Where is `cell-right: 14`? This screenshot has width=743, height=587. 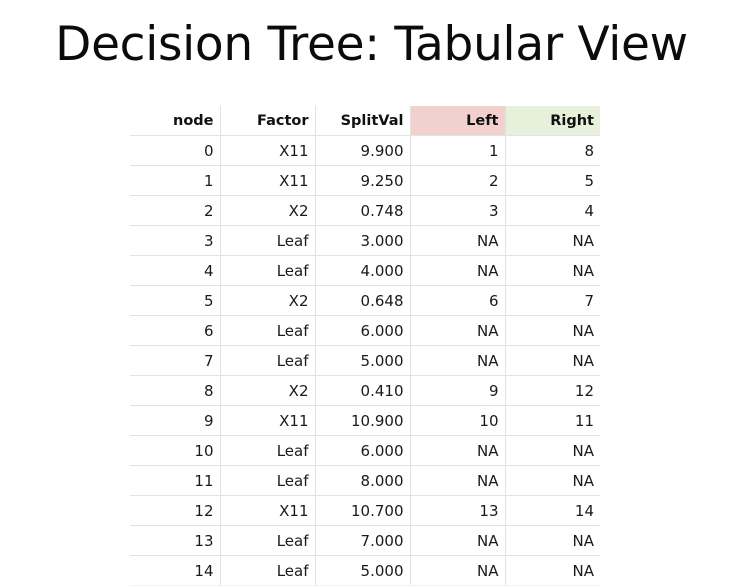
cell-right: 14 is located at coordinates (552, 510).